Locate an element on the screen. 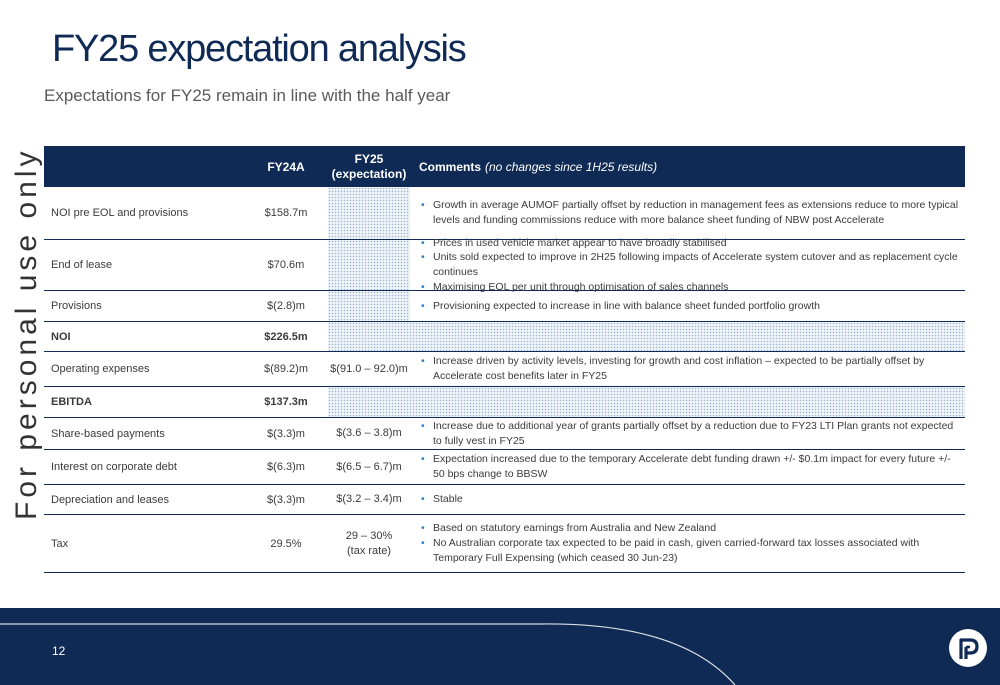  table-row-total: NOI $226.5m is located at coordinates (504, 337).